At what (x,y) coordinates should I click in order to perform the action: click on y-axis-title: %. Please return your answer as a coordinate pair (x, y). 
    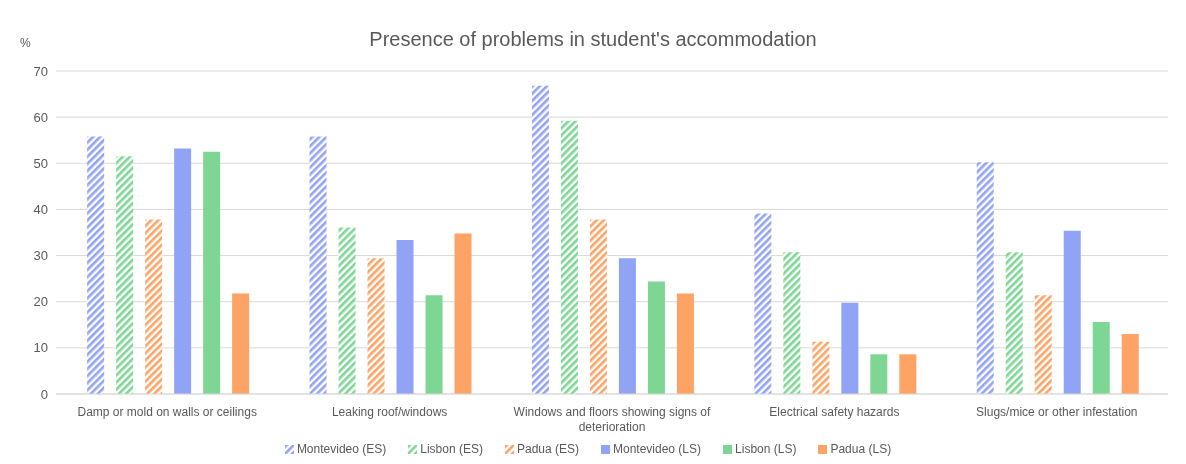
    Looking at the image, I should click on (25, 43).